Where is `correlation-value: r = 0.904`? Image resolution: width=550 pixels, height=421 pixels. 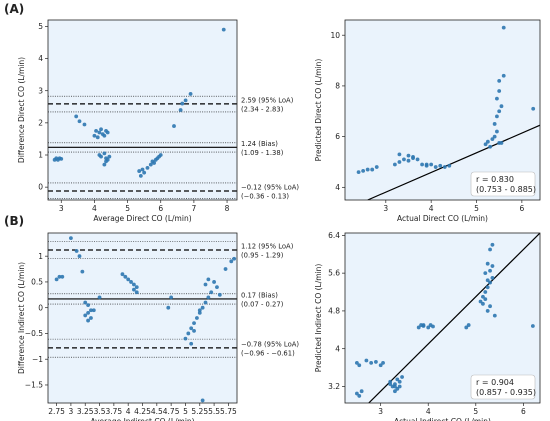 correlation-value: r = 0.904 is located at coordinates (495, 382).